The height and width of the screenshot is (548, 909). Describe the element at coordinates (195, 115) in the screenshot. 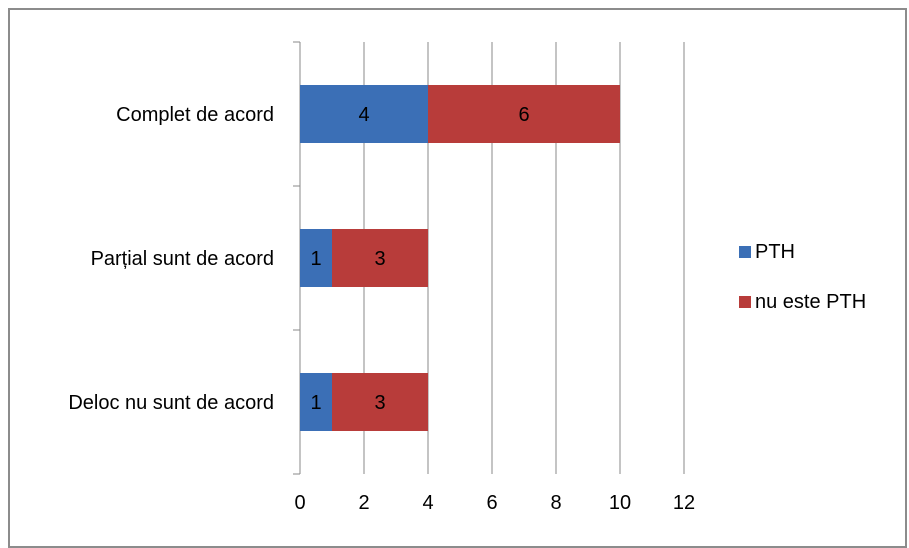

I see `category-label-0: Complet de acord` at that location.